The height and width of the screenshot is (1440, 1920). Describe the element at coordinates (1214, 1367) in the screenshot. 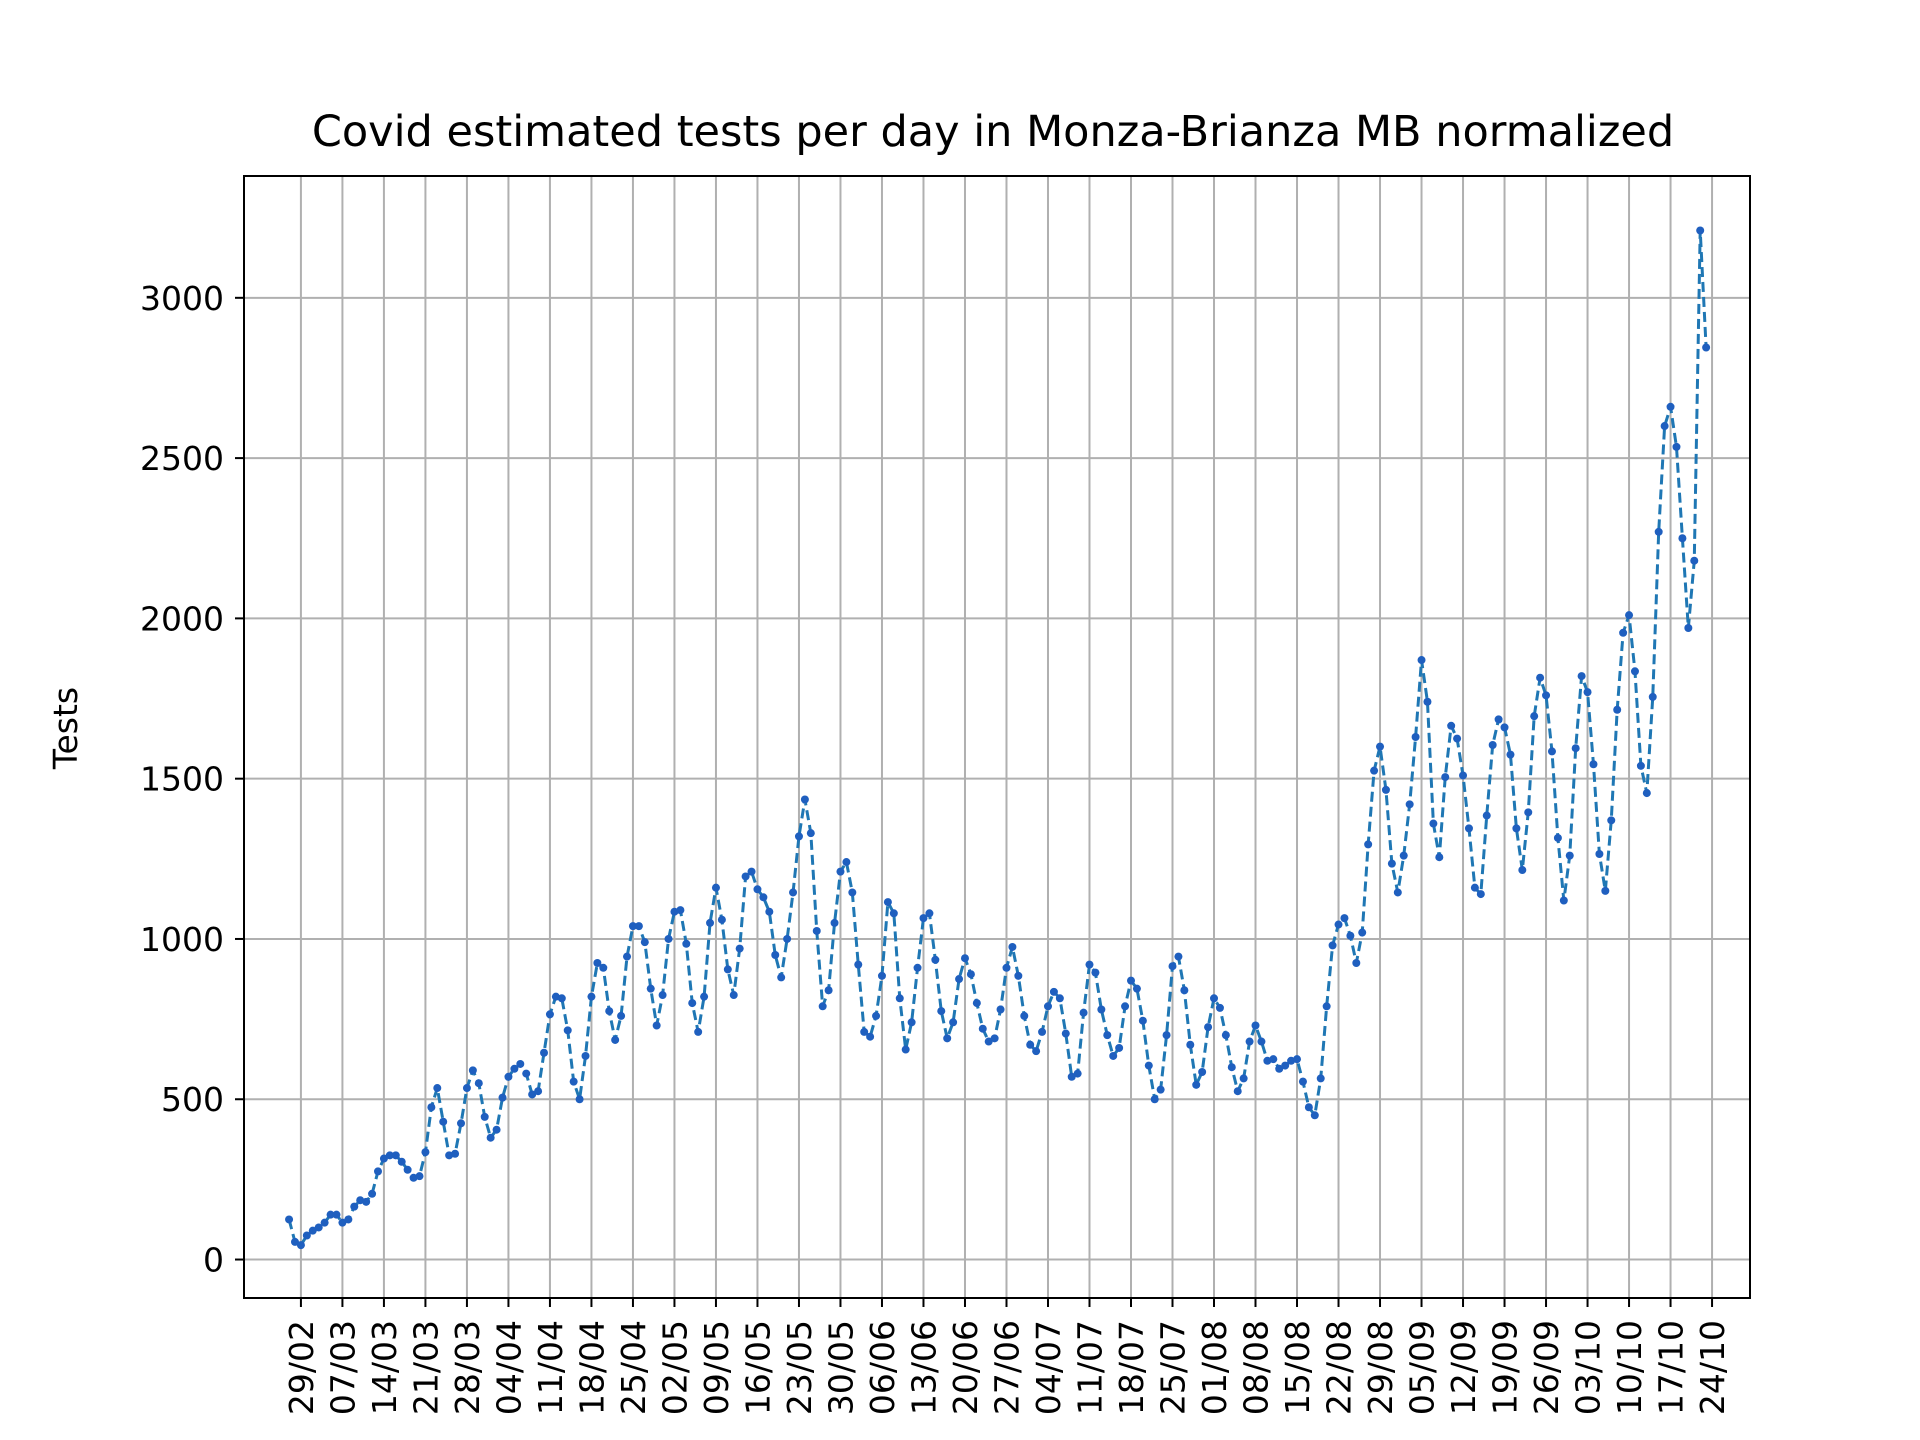

I see `x-tick-label: 01/08` at that location.